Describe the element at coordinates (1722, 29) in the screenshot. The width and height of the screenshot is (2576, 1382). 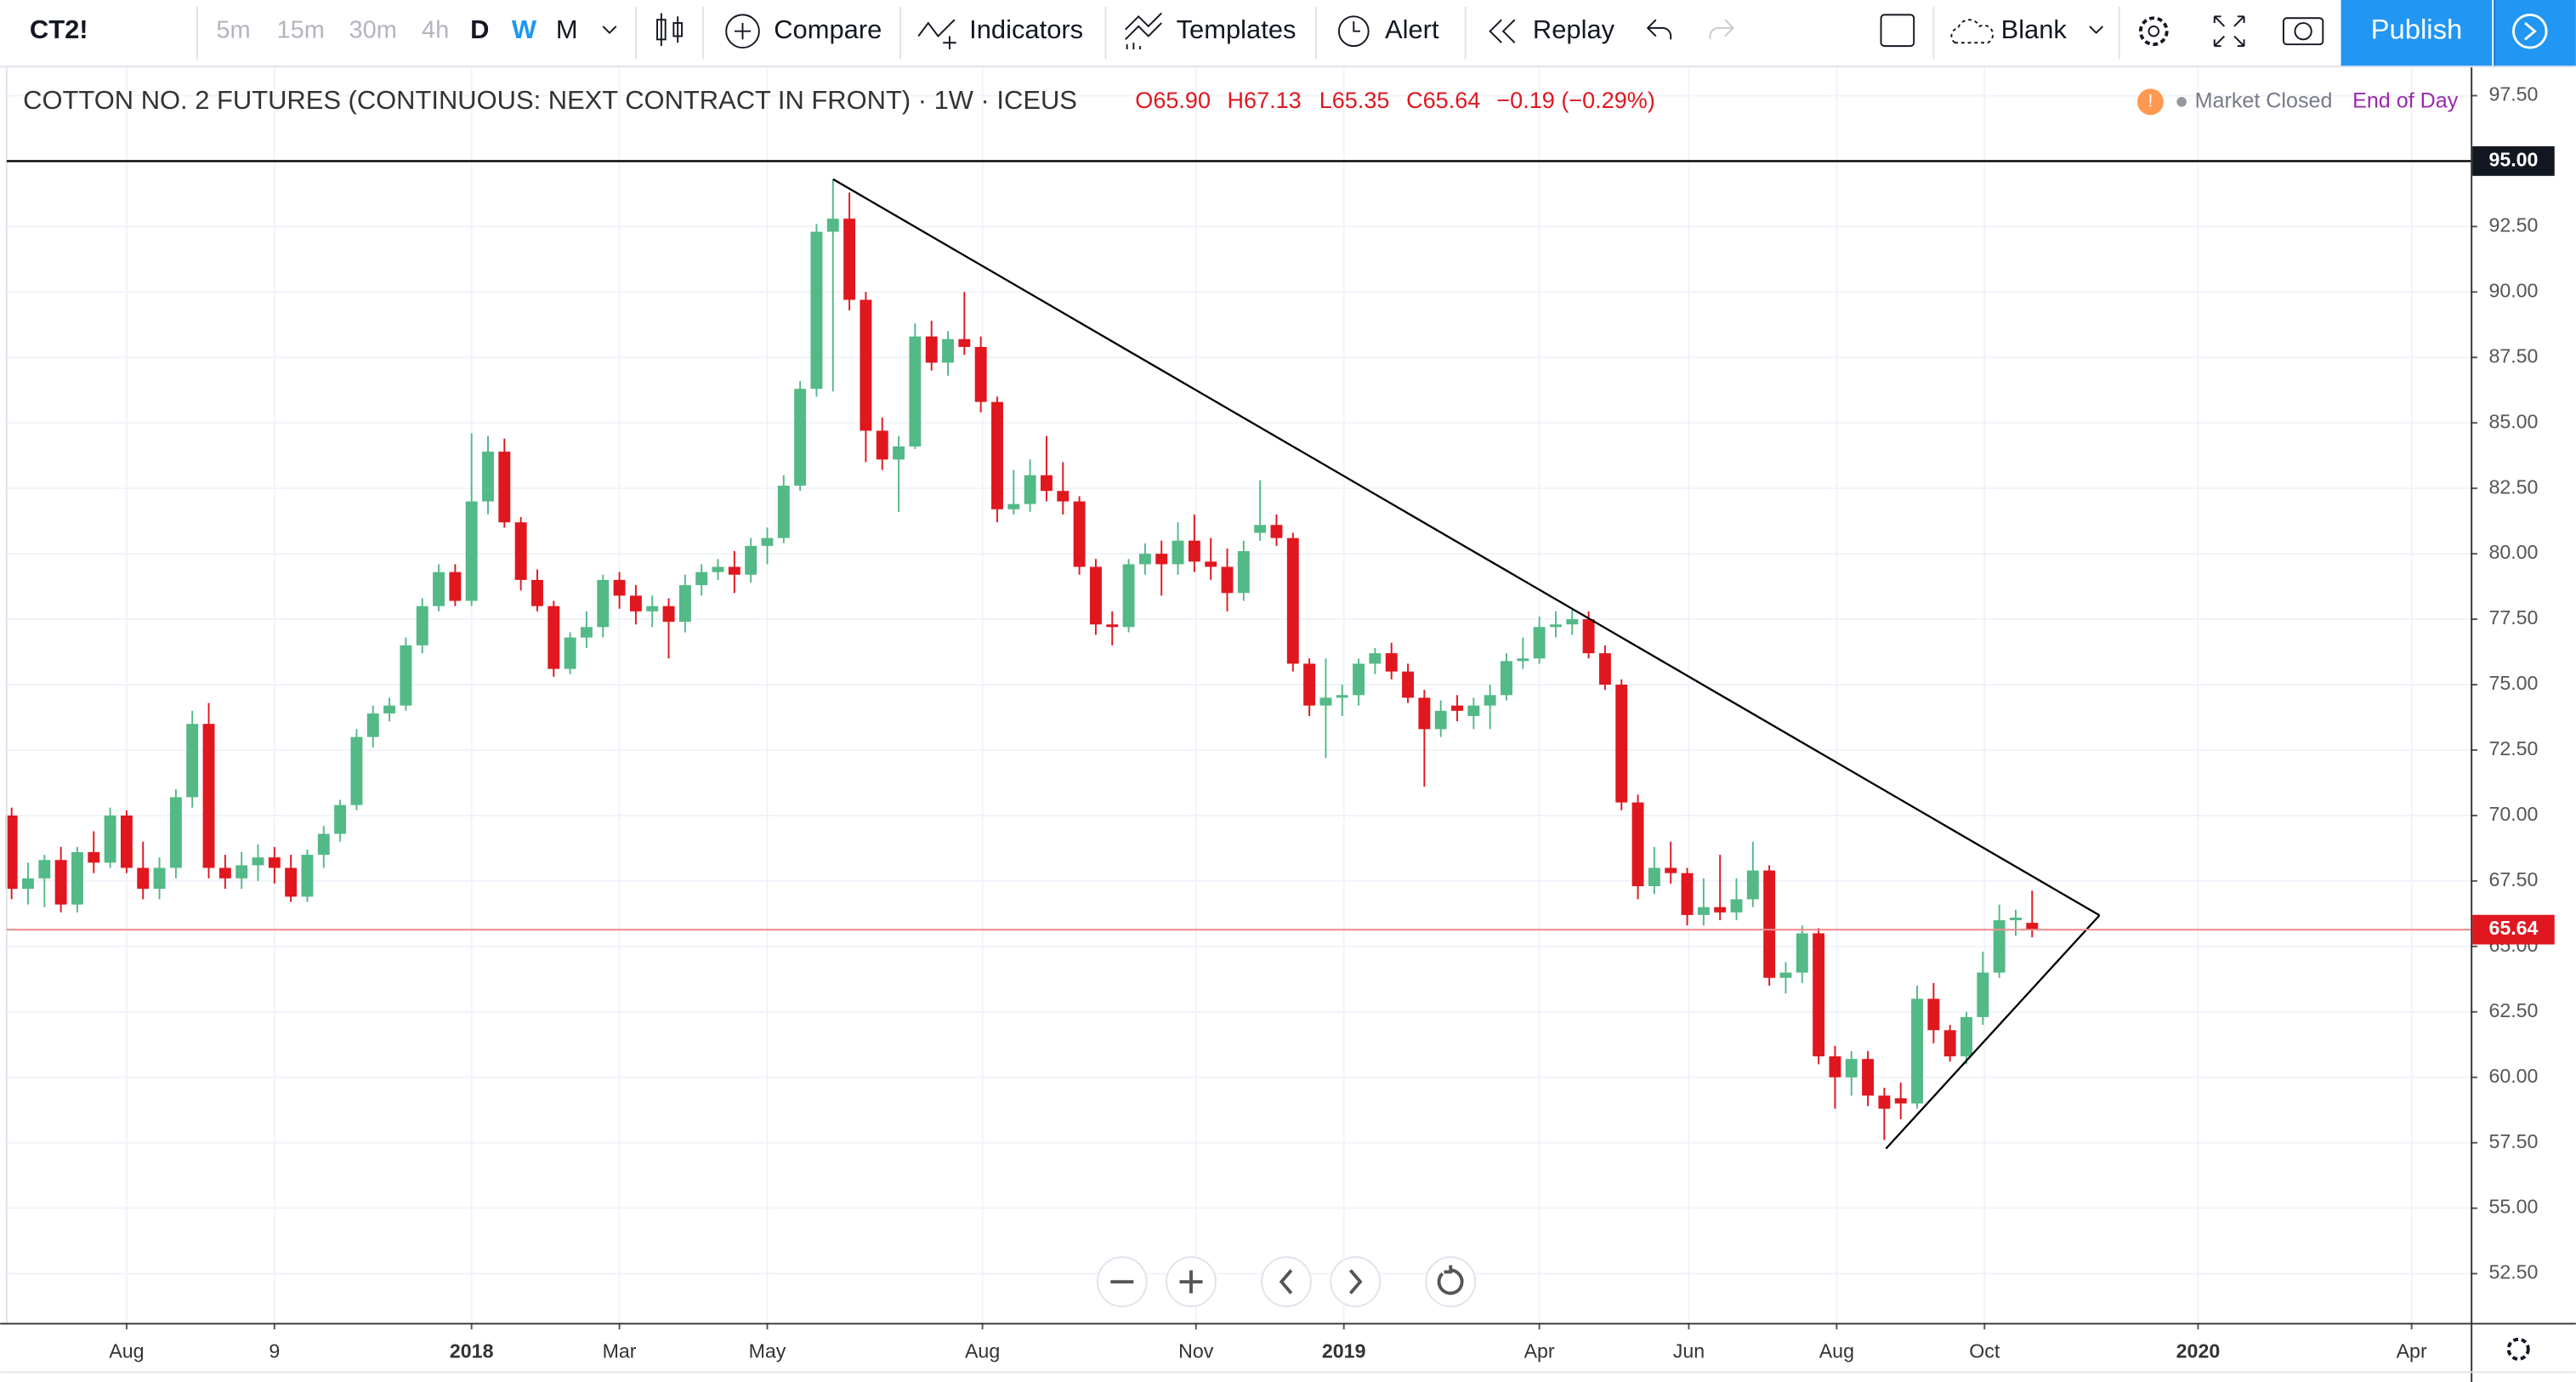
I see `redo-icon` at that location.